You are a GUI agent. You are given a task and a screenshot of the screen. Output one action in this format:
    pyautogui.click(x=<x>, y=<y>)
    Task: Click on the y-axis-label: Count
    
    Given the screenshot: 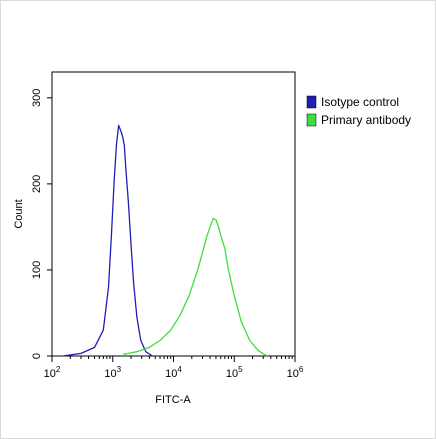 What is the action you would take?
    pyautogui.click(x=19, y=213)
    